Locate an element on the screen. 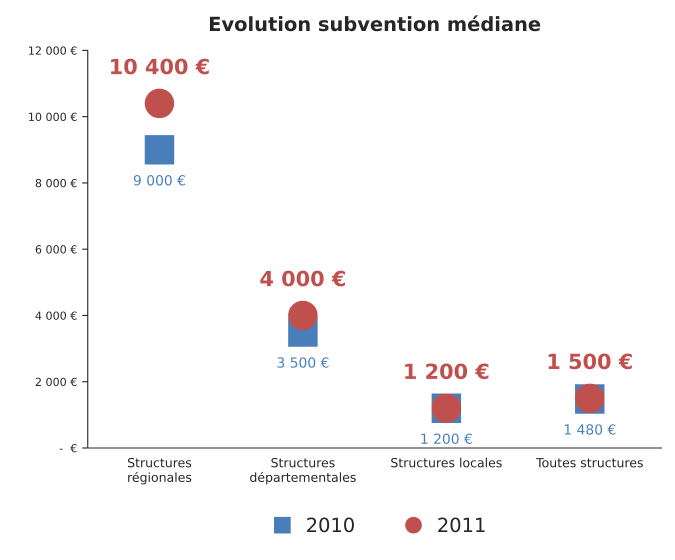 The width and height of the screenshot is (675, 560). y-tick-label: 6 000 € is located at coordinates (56, 249).